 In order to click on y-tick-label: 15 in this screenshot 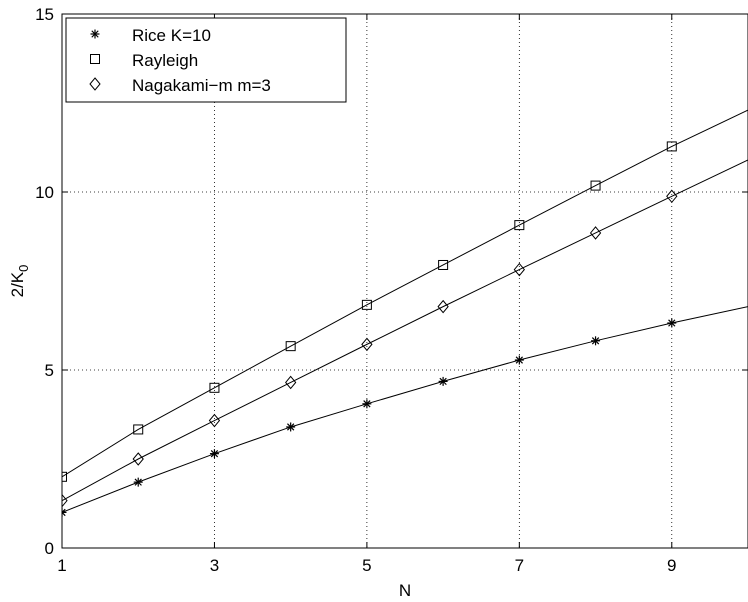, I will do `click(44, 14)`.